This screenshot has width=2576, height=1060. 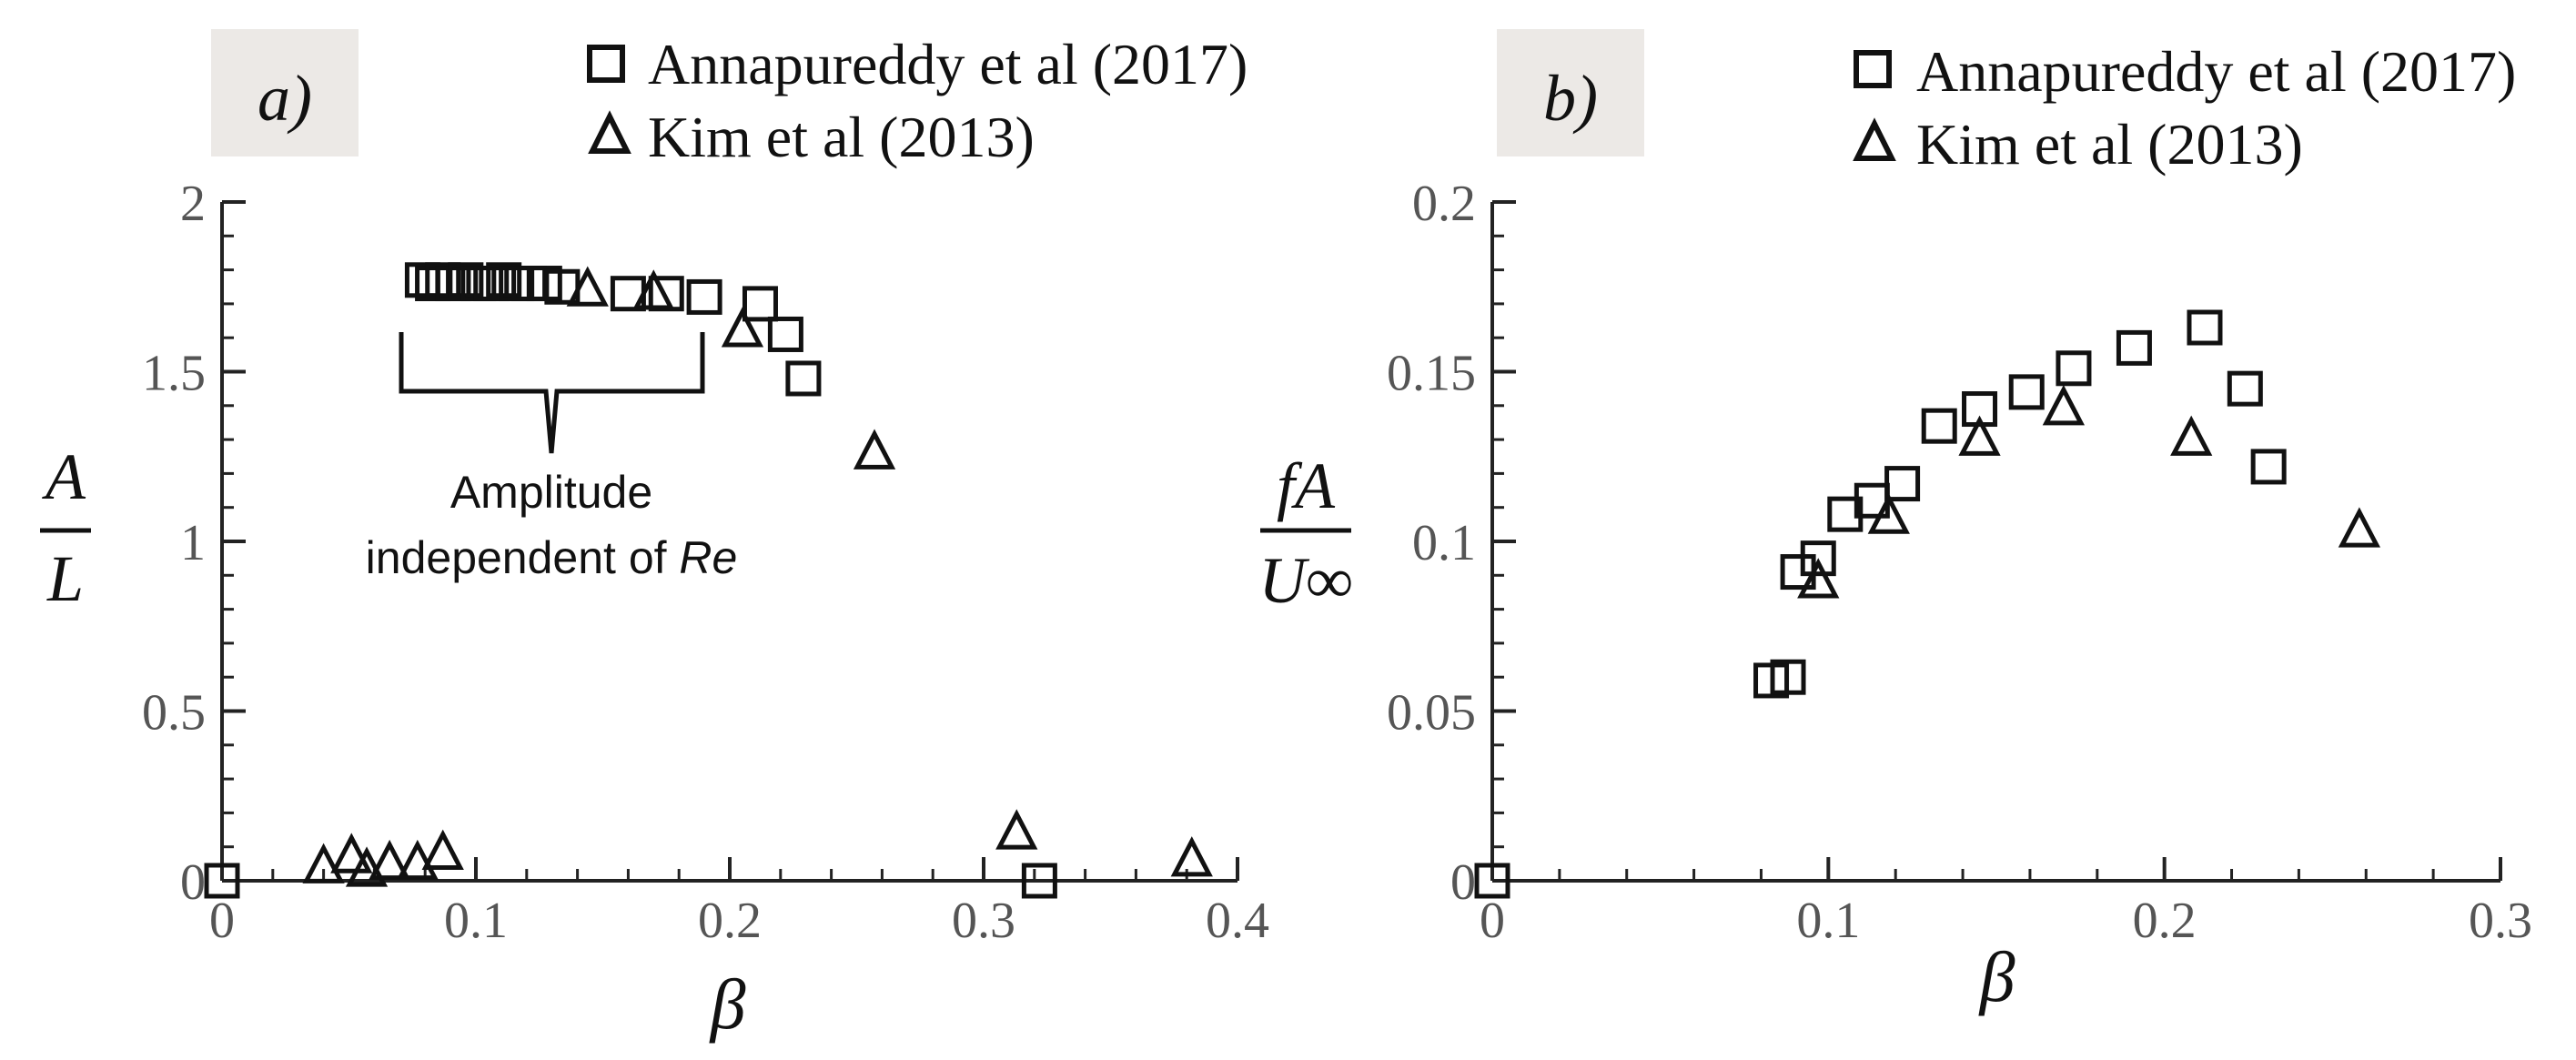 What do you see at coordinates (1306, 485) in the screenshot?
I see `ylabel-b-numerator: fA` at bounding box center [1306, 485].